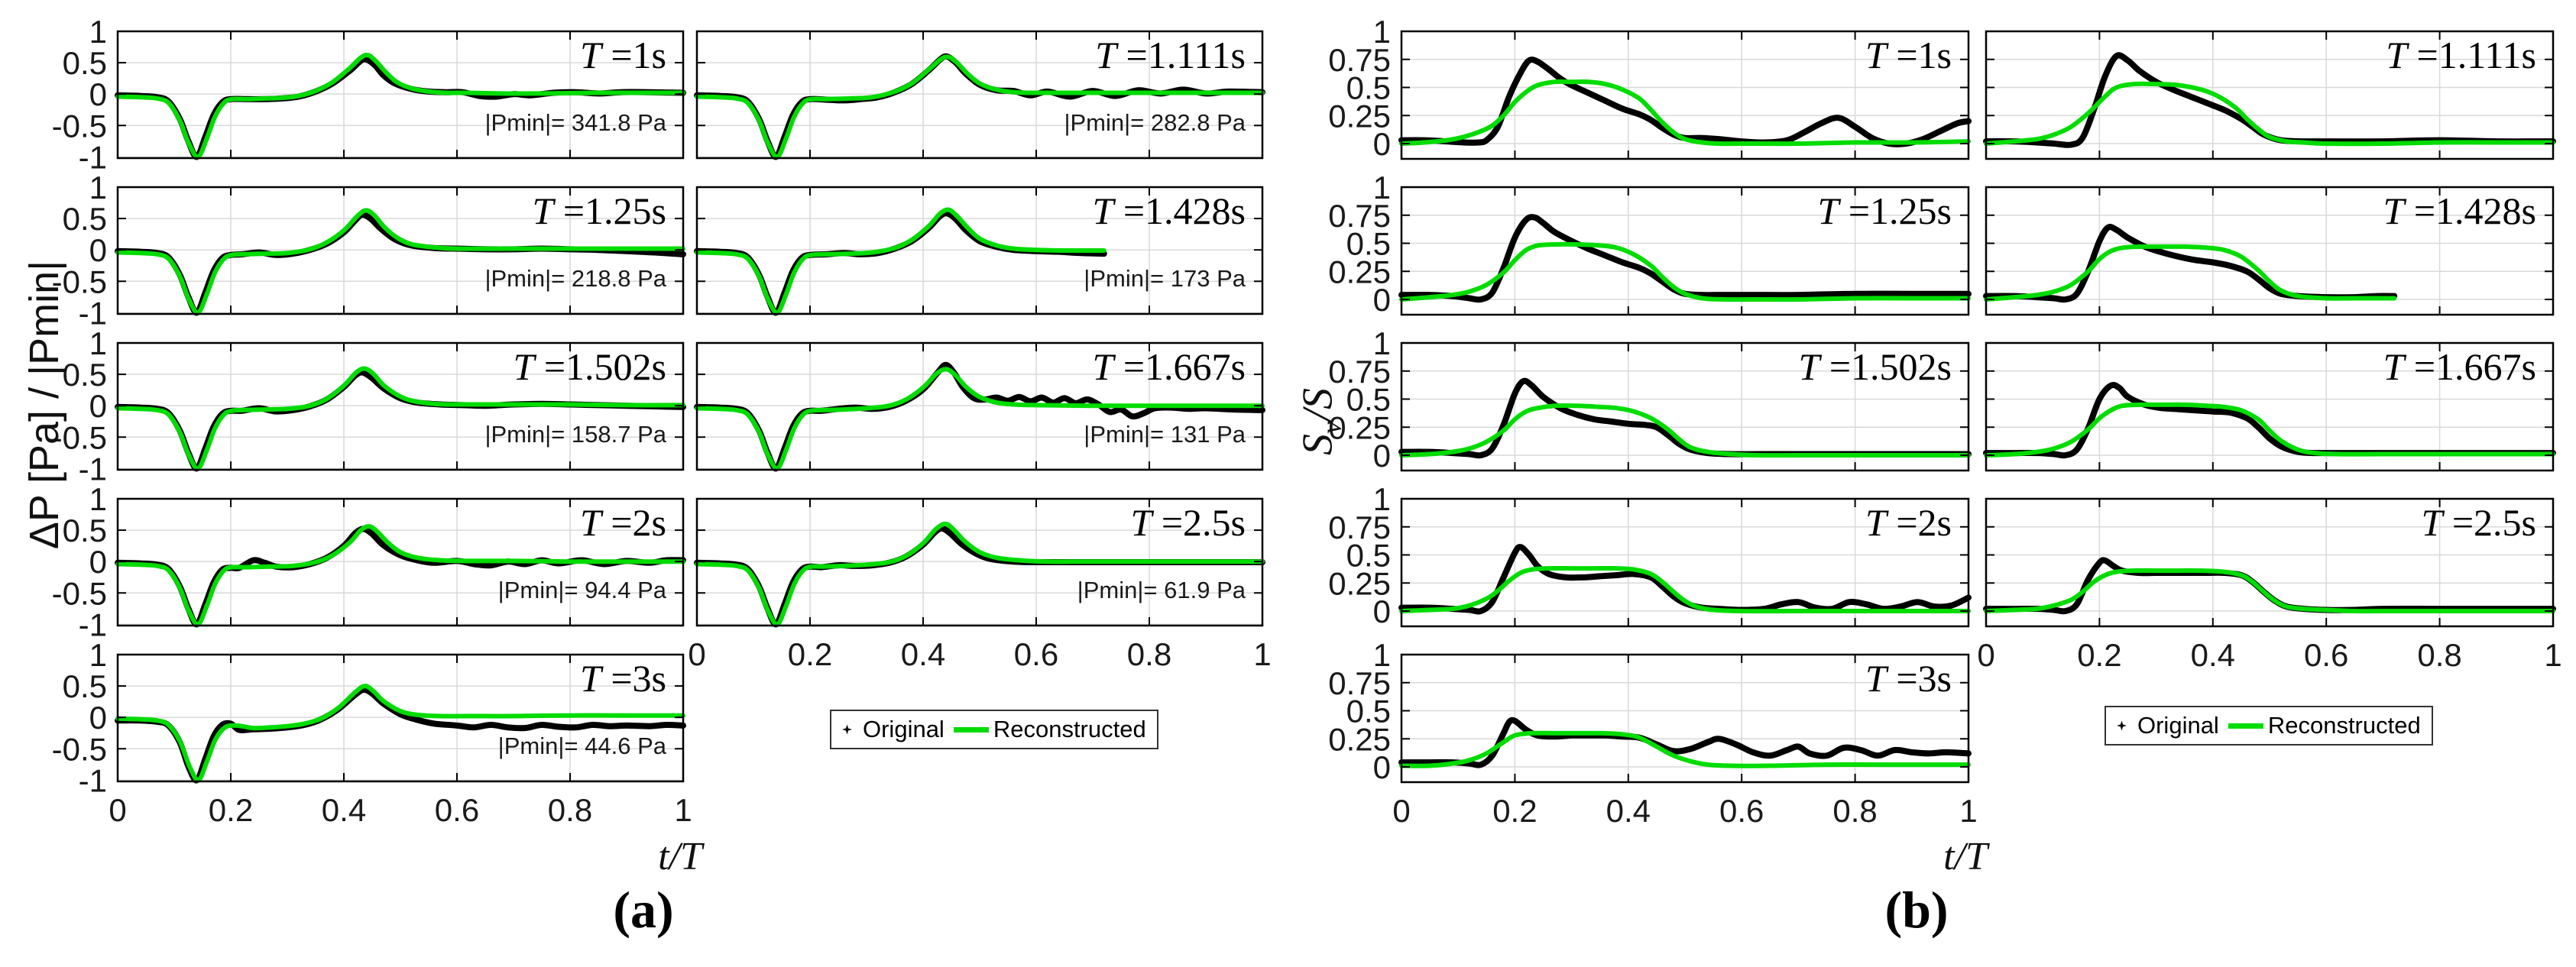  What do you see at coordinates (2479, 522) in the screenshot?
I see `subplot-title: T =2.5s` at bounding box center [2479, 522].